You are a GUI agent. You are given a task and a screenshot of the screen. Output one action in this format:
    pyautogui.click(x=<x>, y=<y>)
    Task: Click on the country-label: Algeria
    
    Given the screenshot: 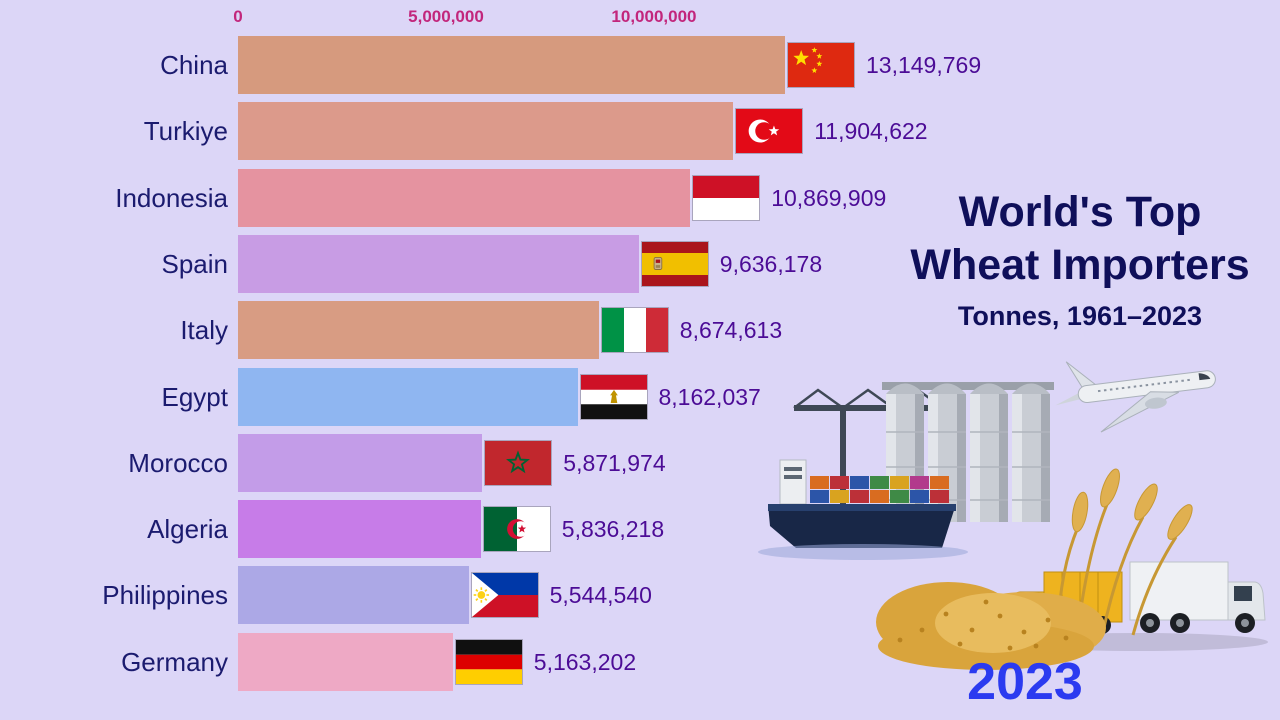 What is the action you would take?
    pyautogui.click(x=187, y=529)
    